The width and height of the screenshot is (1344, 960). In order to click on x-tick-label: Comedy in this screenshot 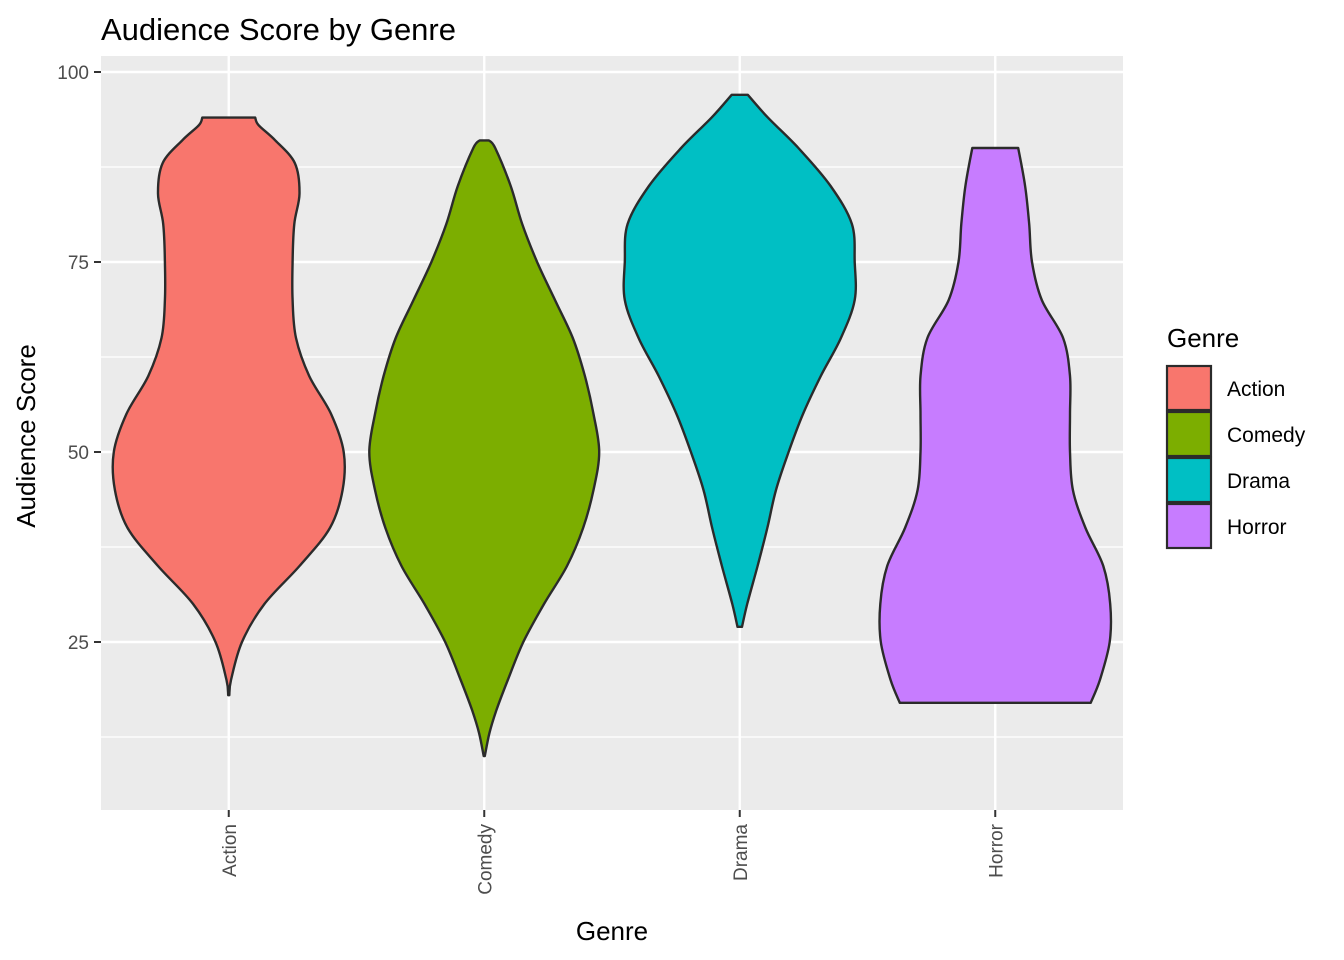, I will do `click(485, 859)`.